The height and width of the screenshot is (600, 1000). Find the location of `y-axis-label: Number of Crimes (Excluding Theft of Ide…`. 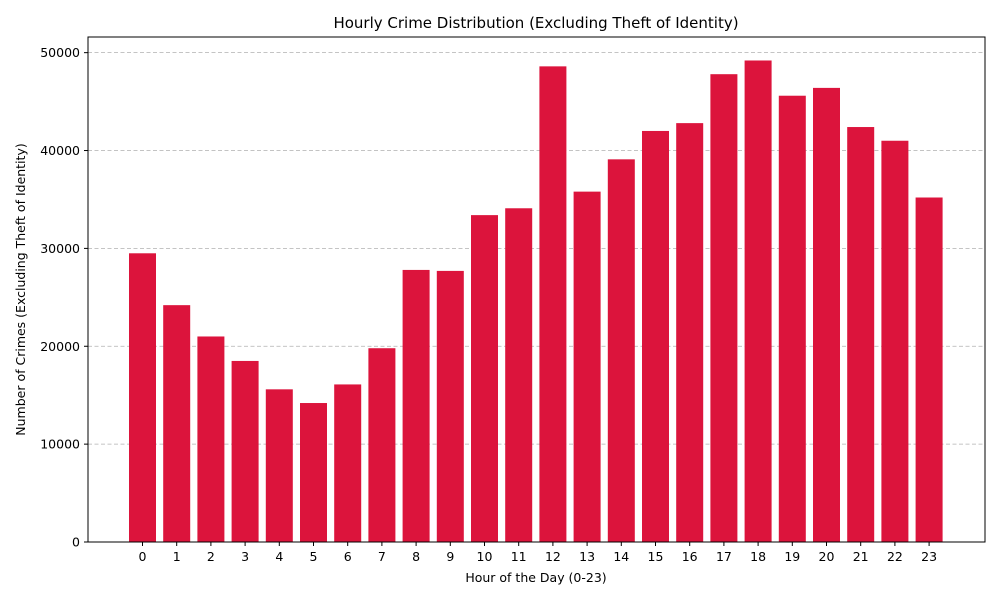

y-axis-label: Number of Crimes (Excluding Theft of Ide… is located at coordinates (20, 289).